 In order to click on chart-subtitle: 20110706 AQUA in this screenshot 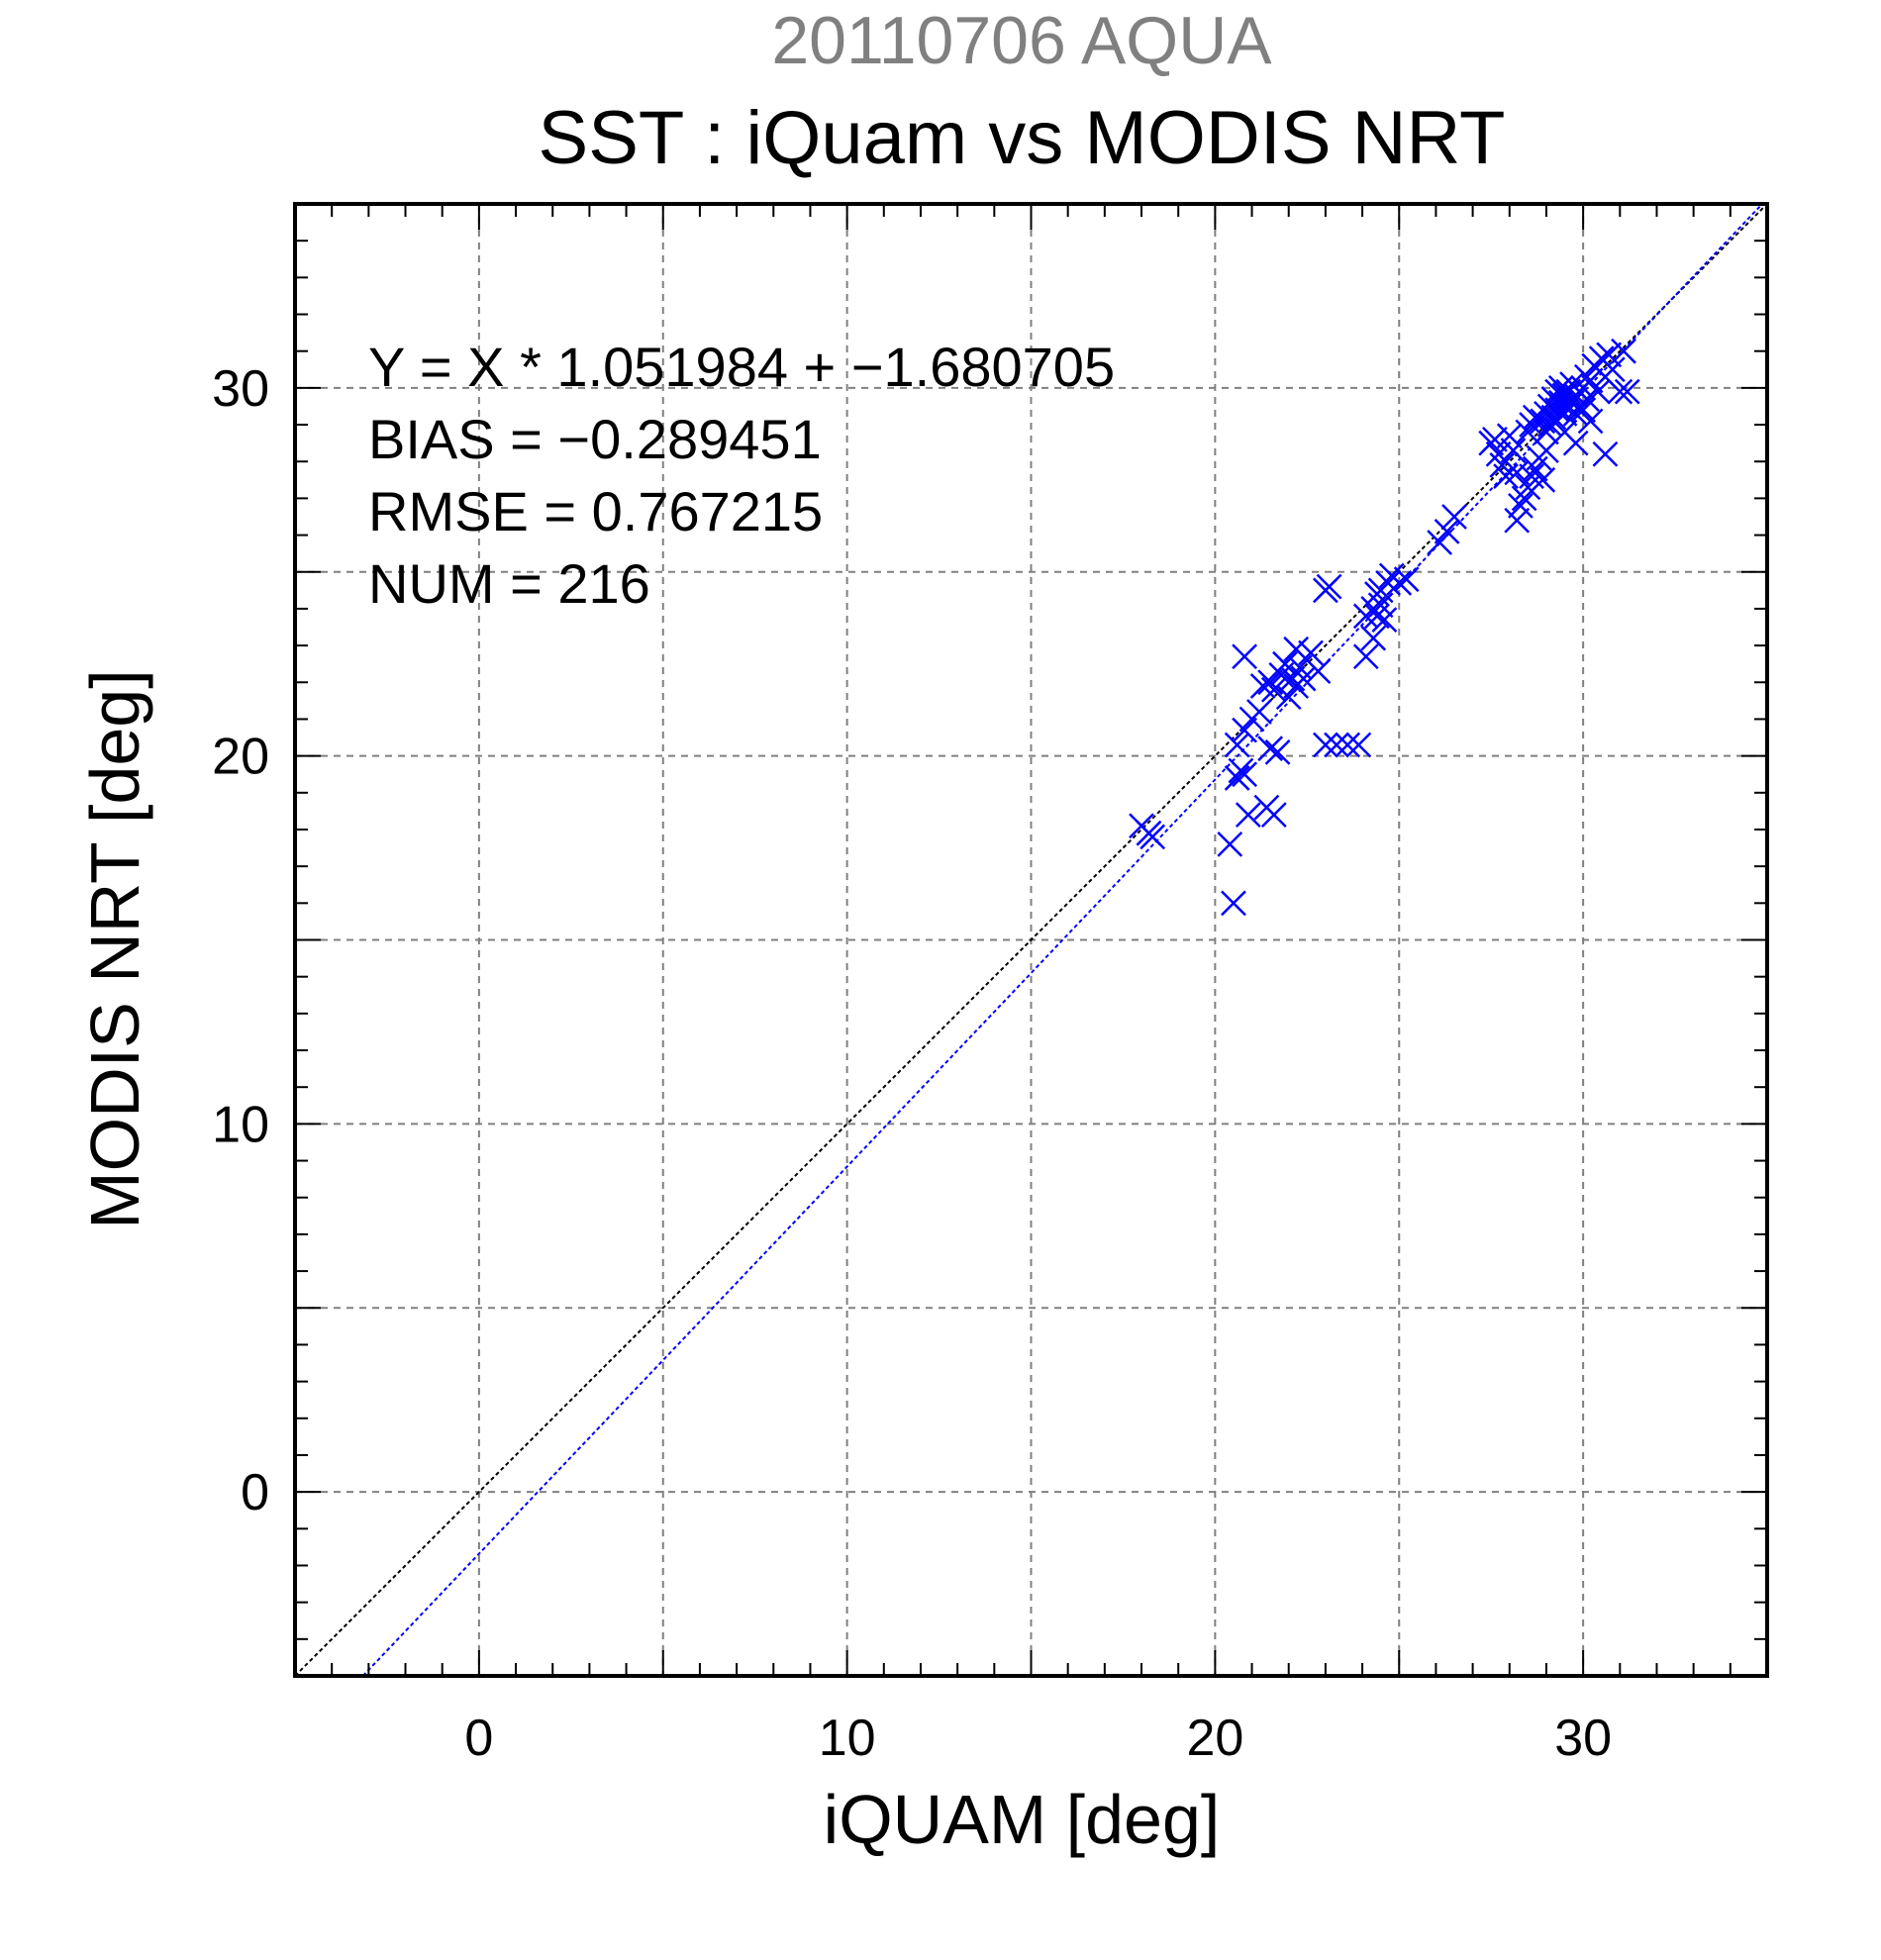, I will do `click(1022, 40)`.